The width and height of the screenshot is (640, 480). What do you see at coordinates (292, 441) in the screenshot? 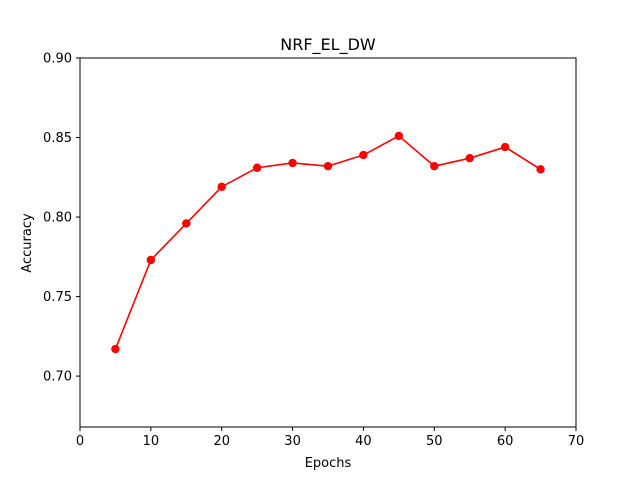
I see `x-tick-label: 30` at bounding box center [292, 441].